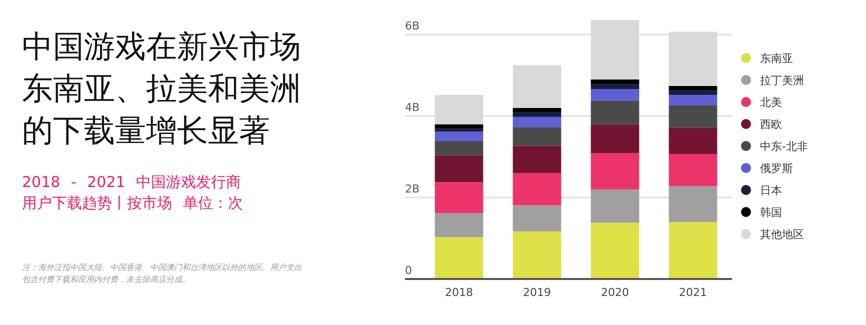 The width and height of the screenshot is (866, 325). I want to click on y-tick-label: 6B, so click(412, 26).